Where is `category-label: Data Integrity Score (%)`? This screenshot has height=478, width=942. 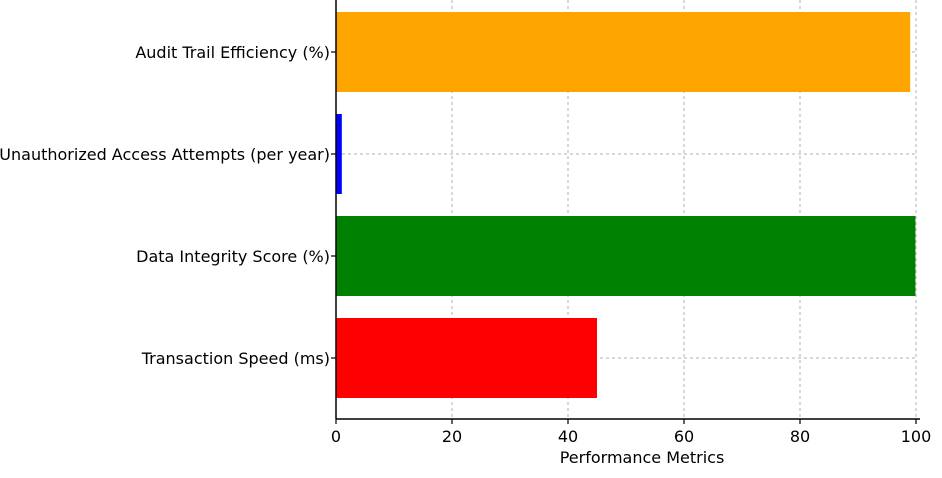 category-label: Data Integrity Score (%) is located at coordinates (233, 256).